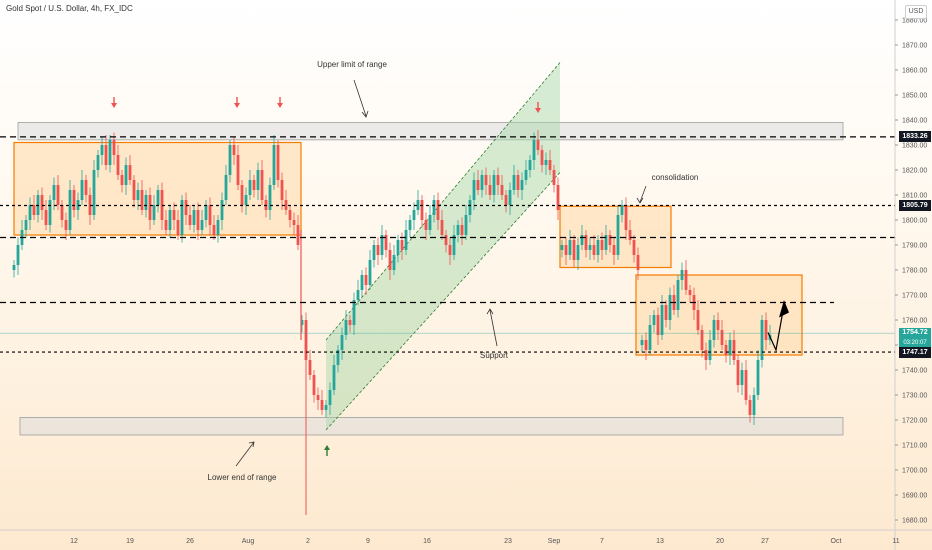 This screenshot has height=550, width=932. I want to click on y-tick-label: 1740.00, so click(914, 371).